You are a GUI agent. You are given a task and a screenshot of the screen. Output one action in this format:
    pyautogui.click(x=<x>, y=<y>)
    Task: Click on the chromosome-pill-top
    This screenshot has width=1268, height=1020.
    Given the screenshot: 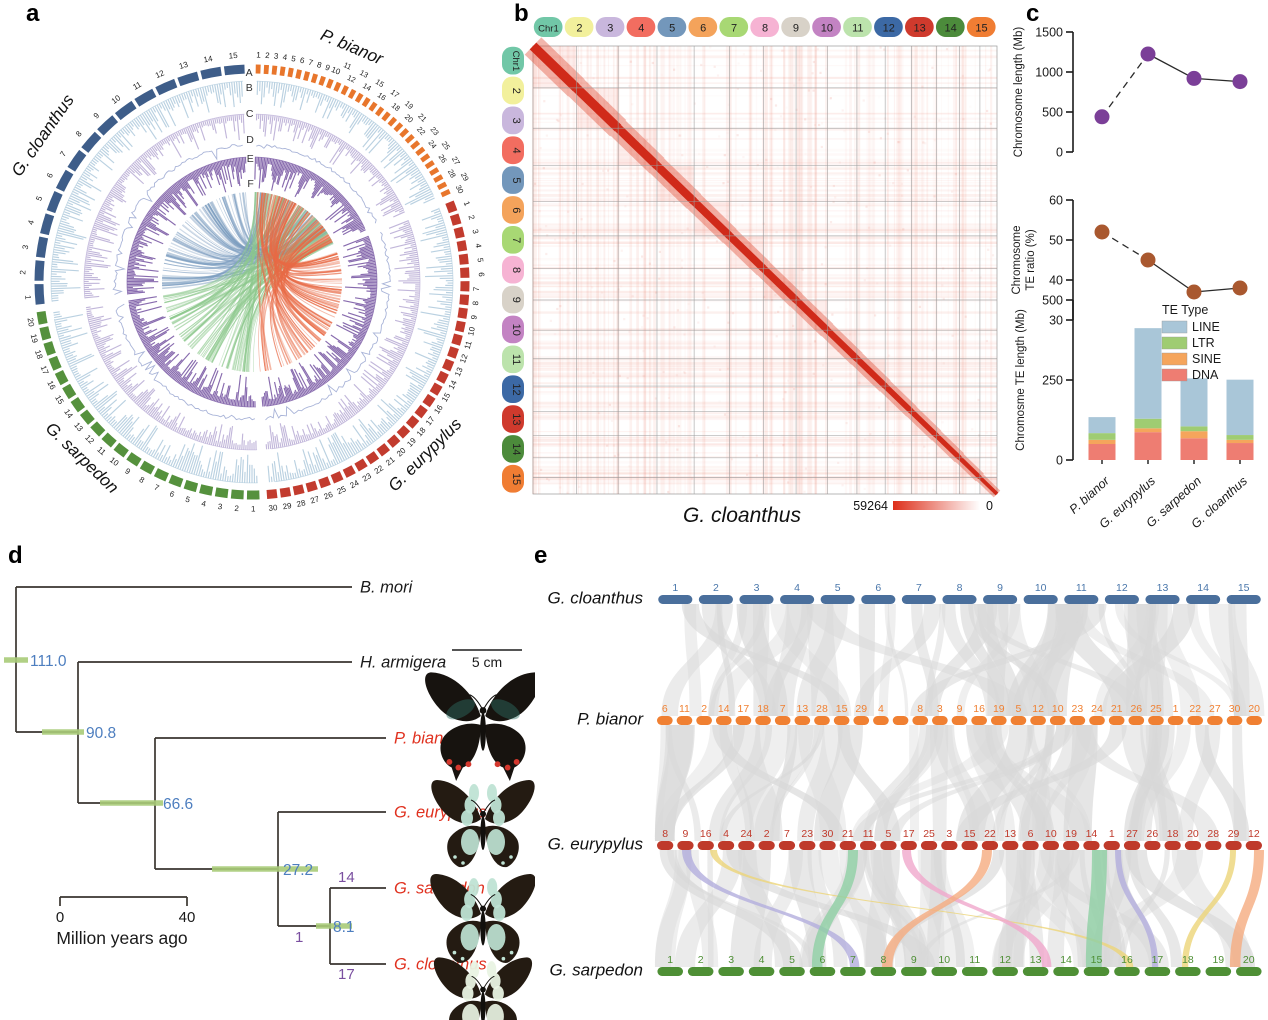 What is the action you would take?
    pyautogui.click(x=950, y=27)
    